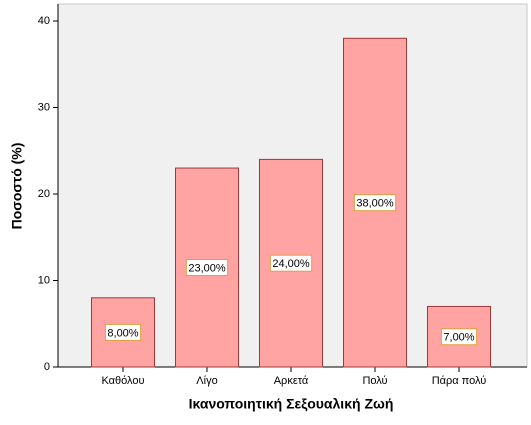  I want to click on value-label: 38,00%, so click(375, 204).